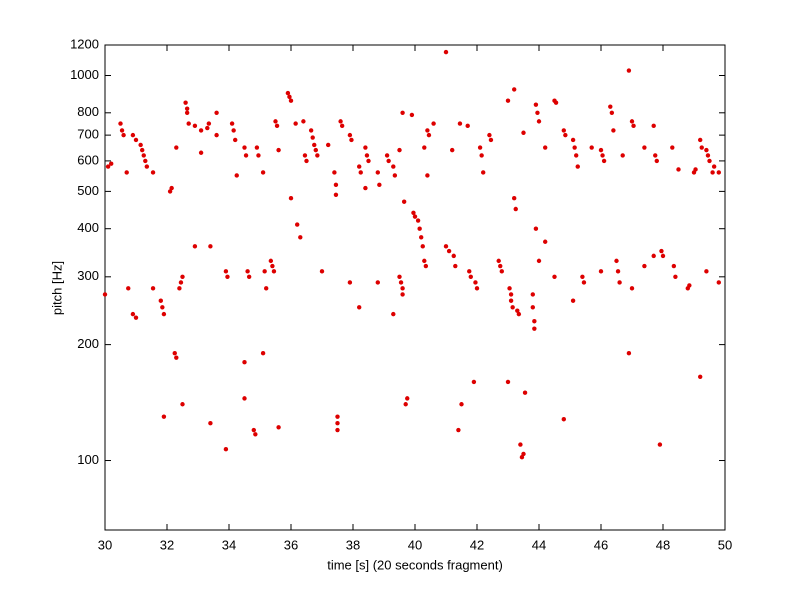  Describe the element at coordinates (477, 544) in the screenshot. I see `x-tick-label: 42` at that location.